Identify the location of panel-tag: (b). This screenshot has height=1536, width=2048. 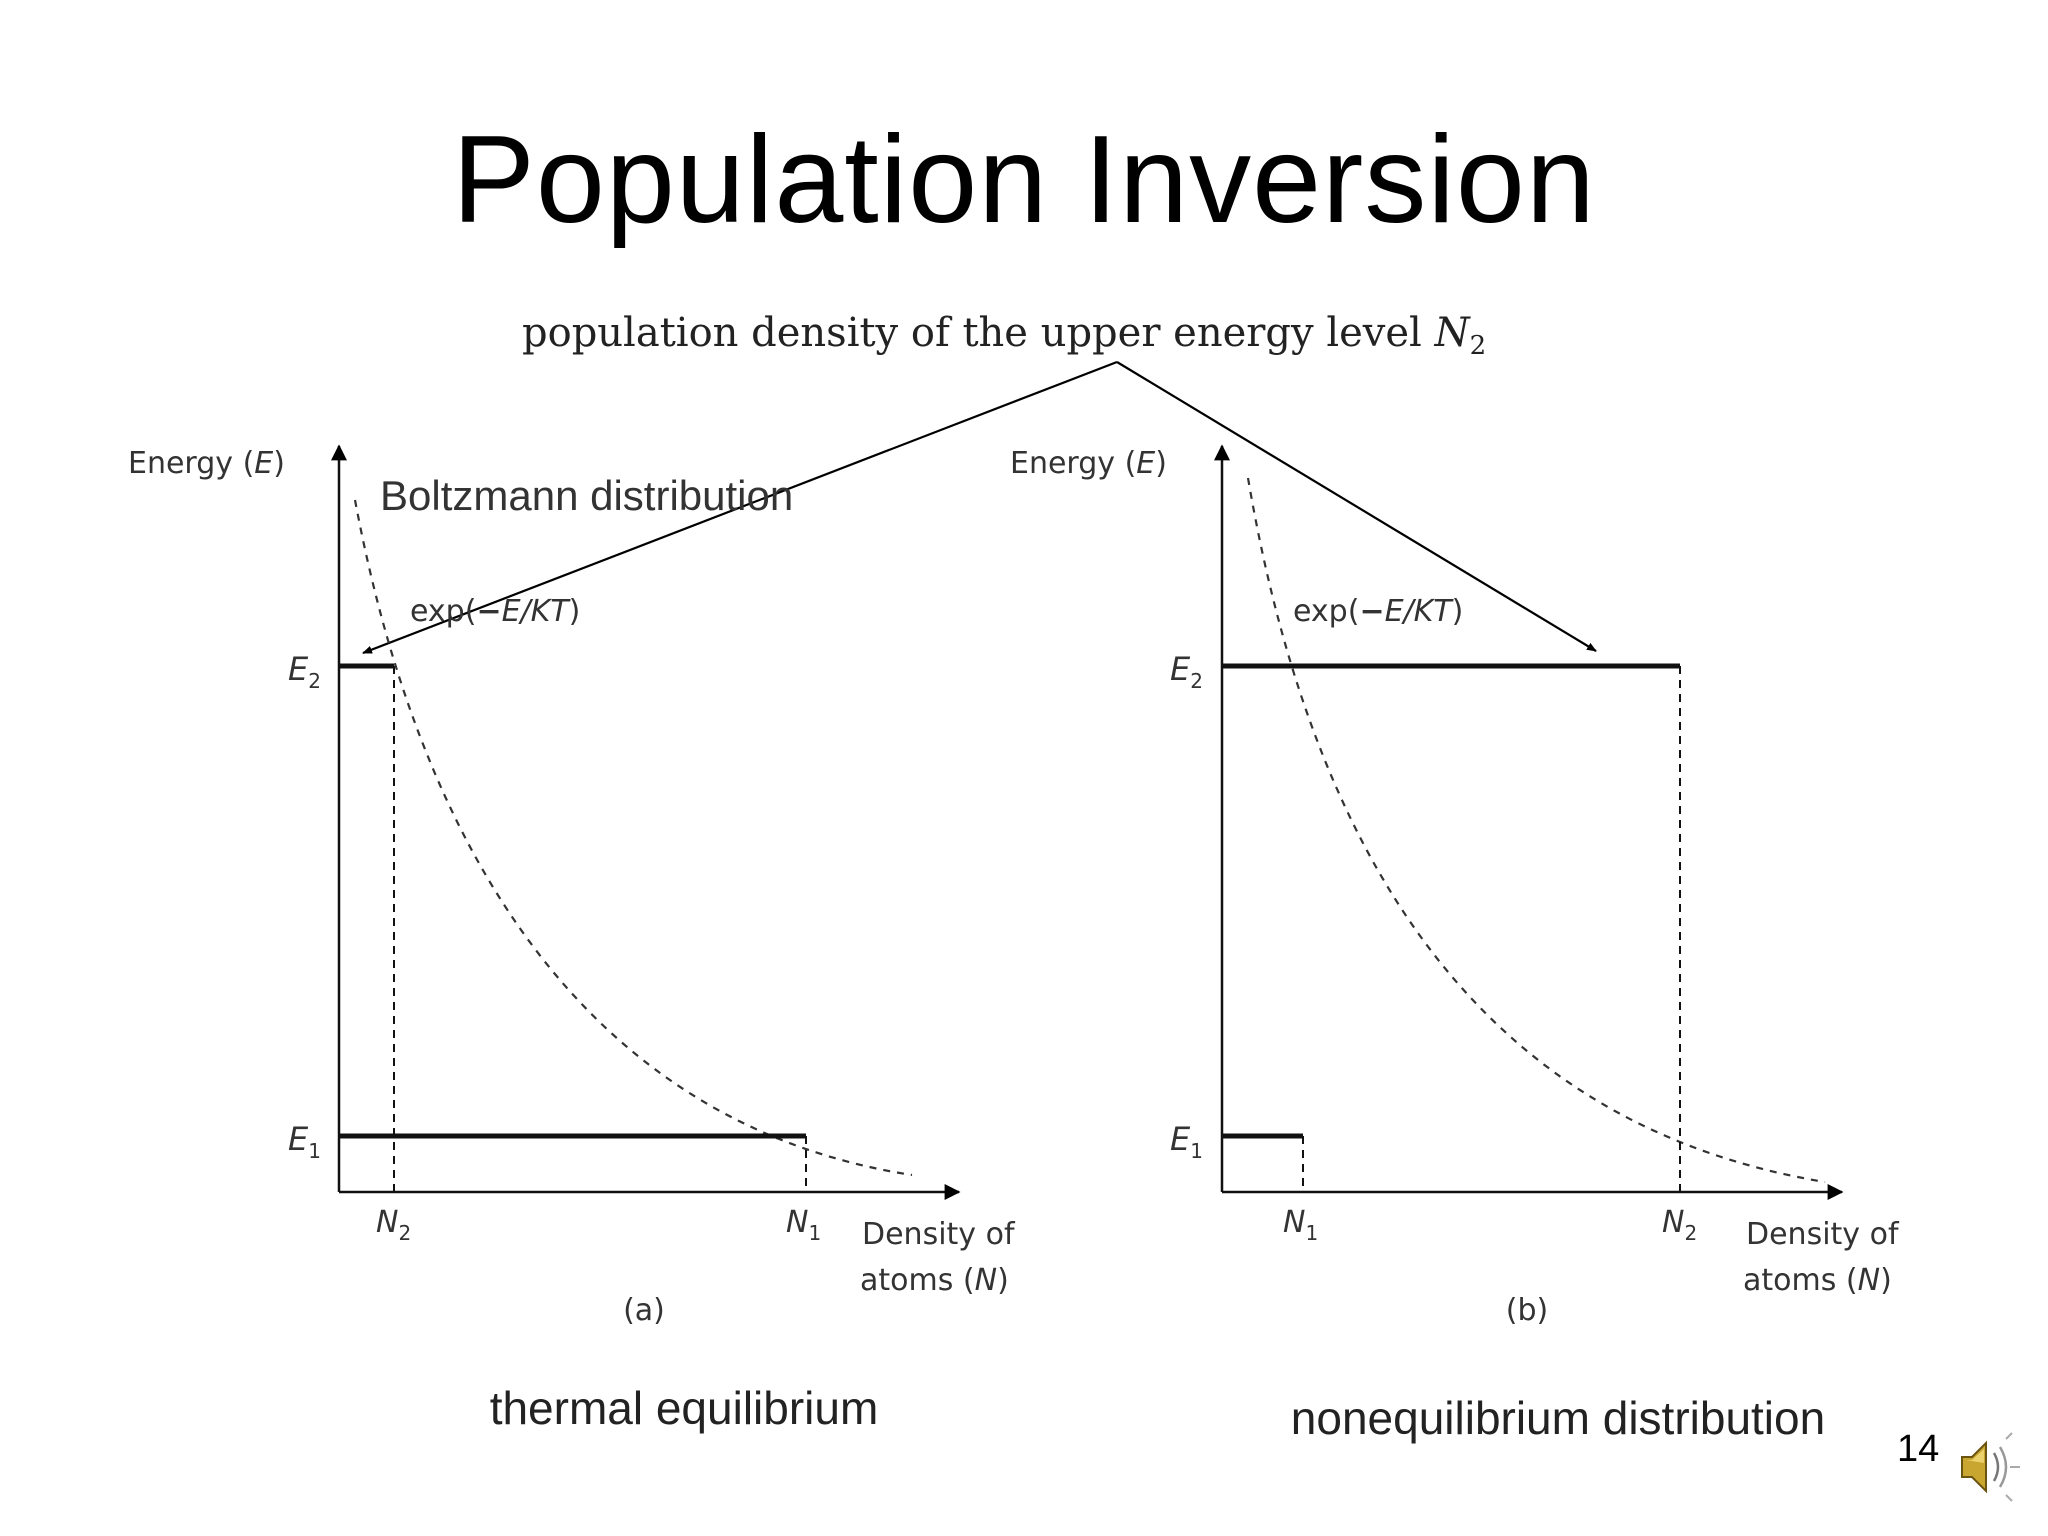
(1527, 1310).